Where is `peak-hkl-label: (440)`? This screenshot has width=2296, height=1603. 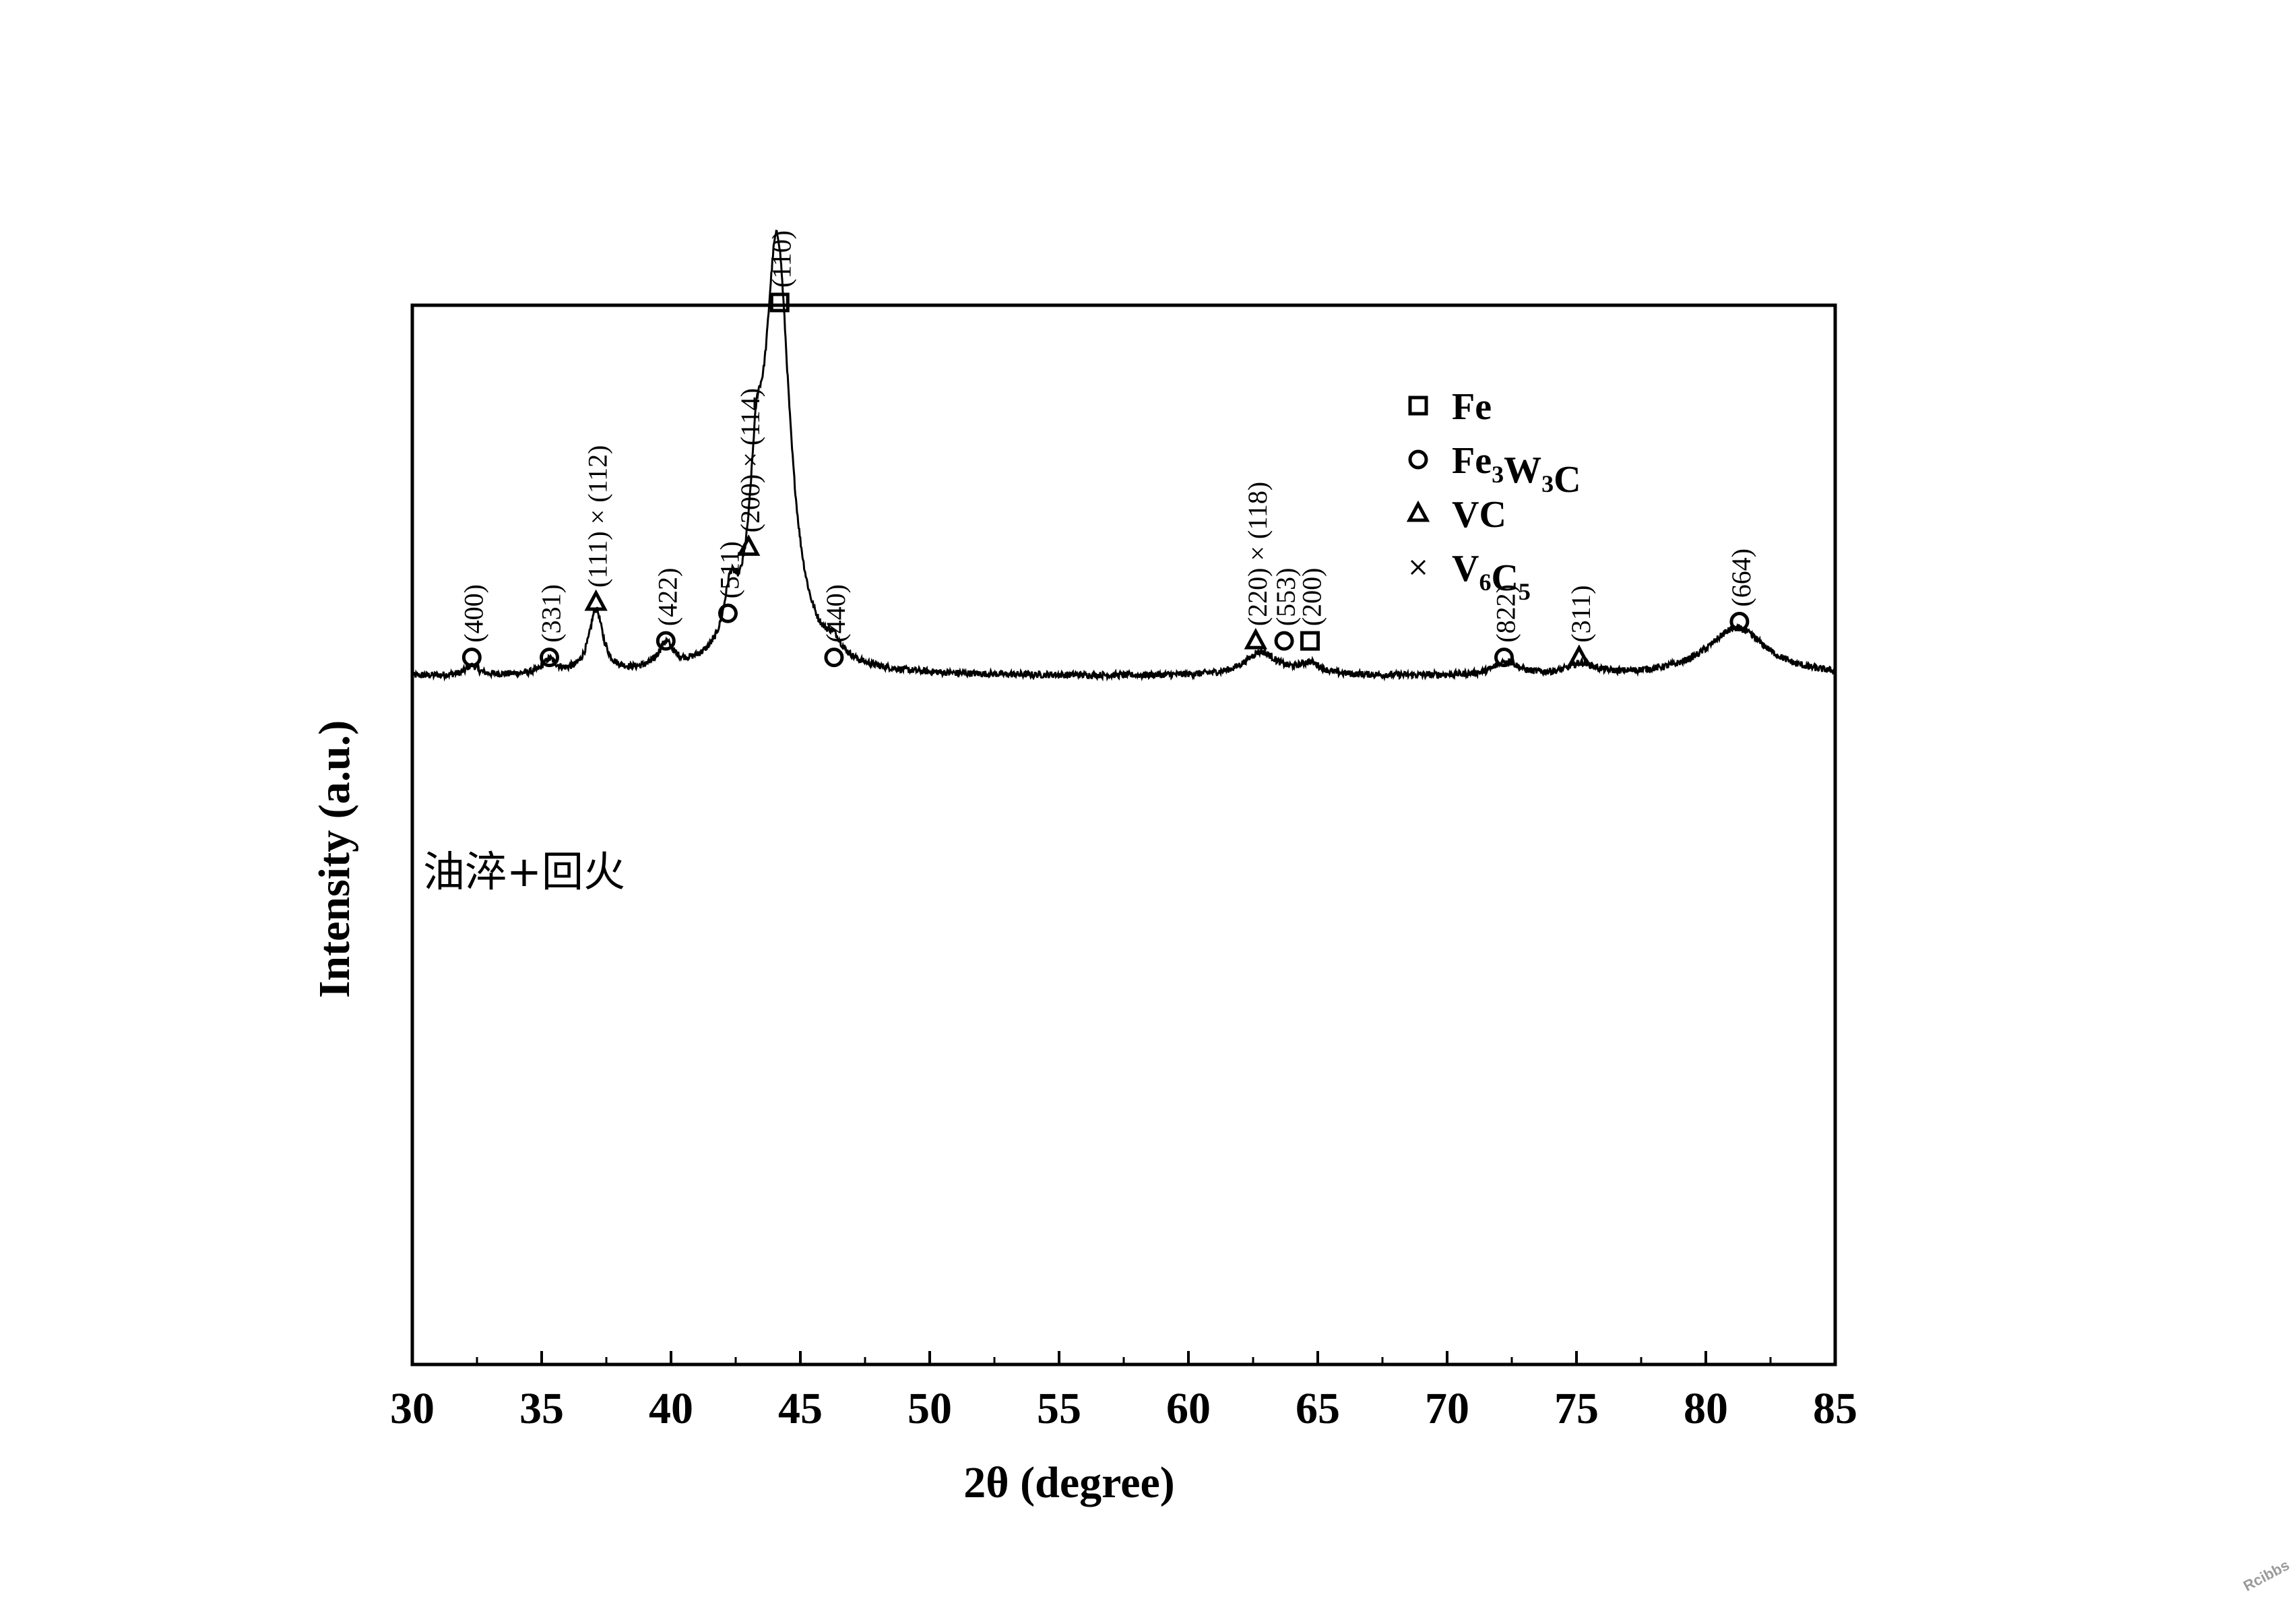 peak-hkl-label: (440) is located at coordinates (836, 613).